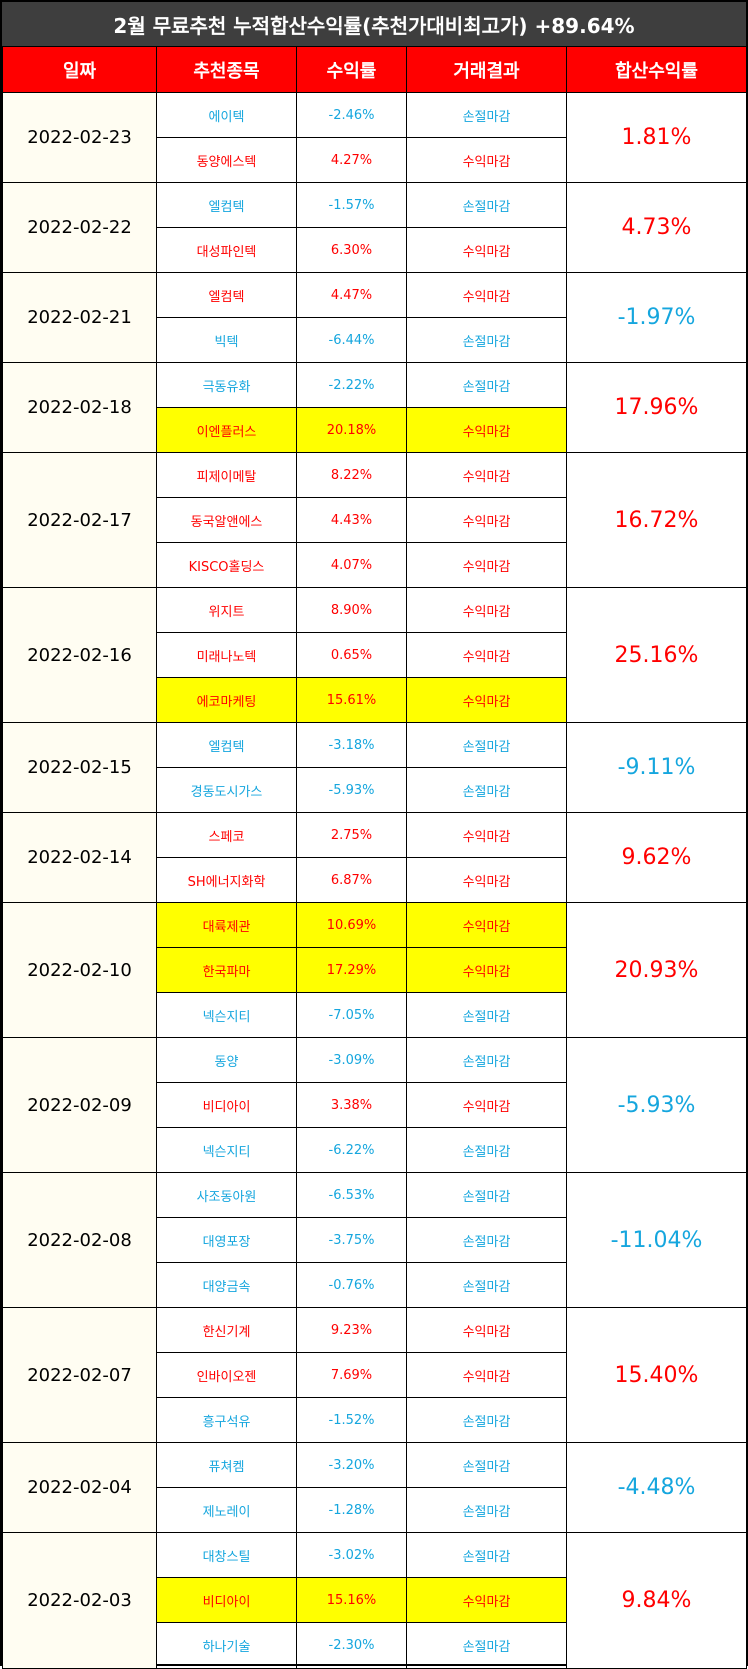  I want to click on combined-return-cell: 16.72%, so click(656, 520).